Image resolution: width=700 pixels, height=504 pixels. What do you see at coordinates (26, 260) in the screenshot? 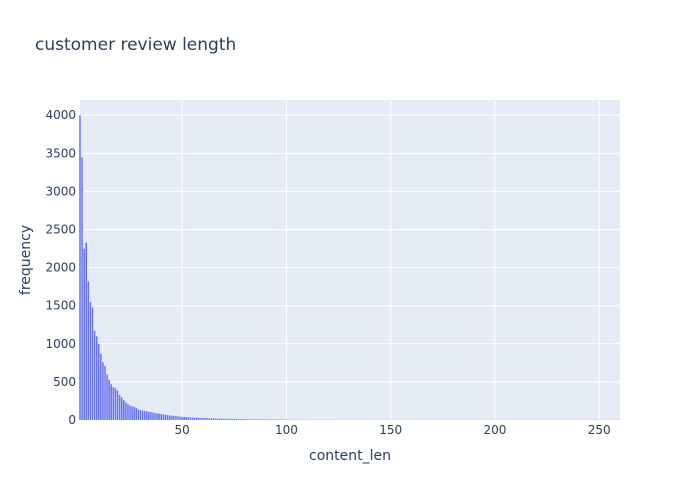
I see `y-axis-label: frequency` at bounding box center [26, 260].